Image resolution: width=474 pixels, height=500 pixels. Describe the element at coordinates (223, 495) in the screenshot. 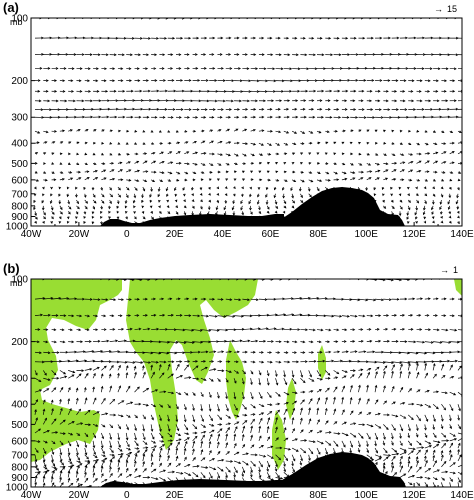

I see `x-tick-label: 40E` at that location.